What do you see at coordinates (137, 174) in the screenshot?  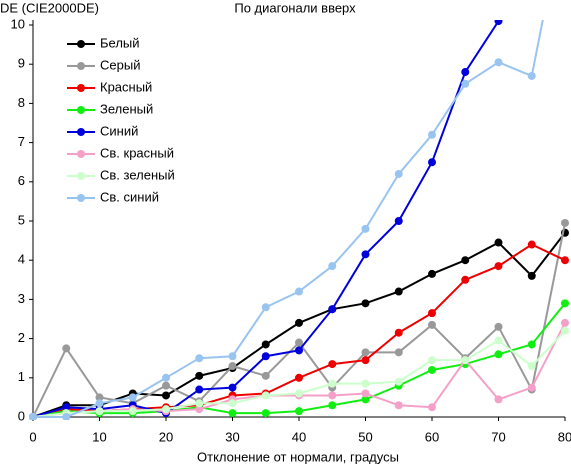 I see `legend-label: Св. зеленый` at bounding box center [137, 174].